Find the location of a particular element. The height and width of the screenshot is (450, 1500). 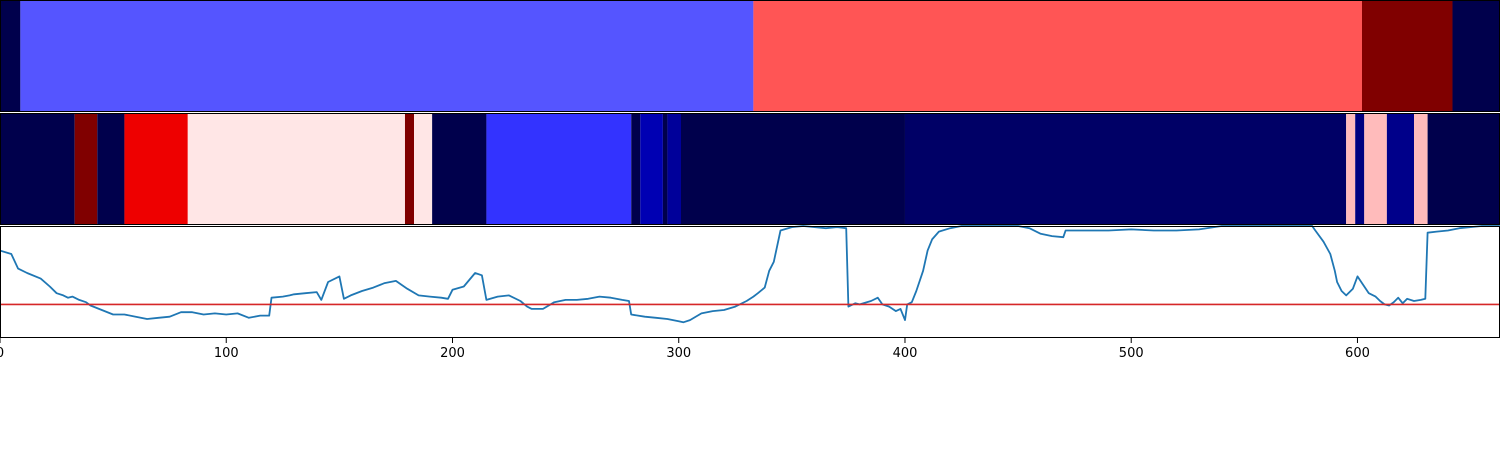

x-tick-label: 100 is located at coordinates (226, 353).